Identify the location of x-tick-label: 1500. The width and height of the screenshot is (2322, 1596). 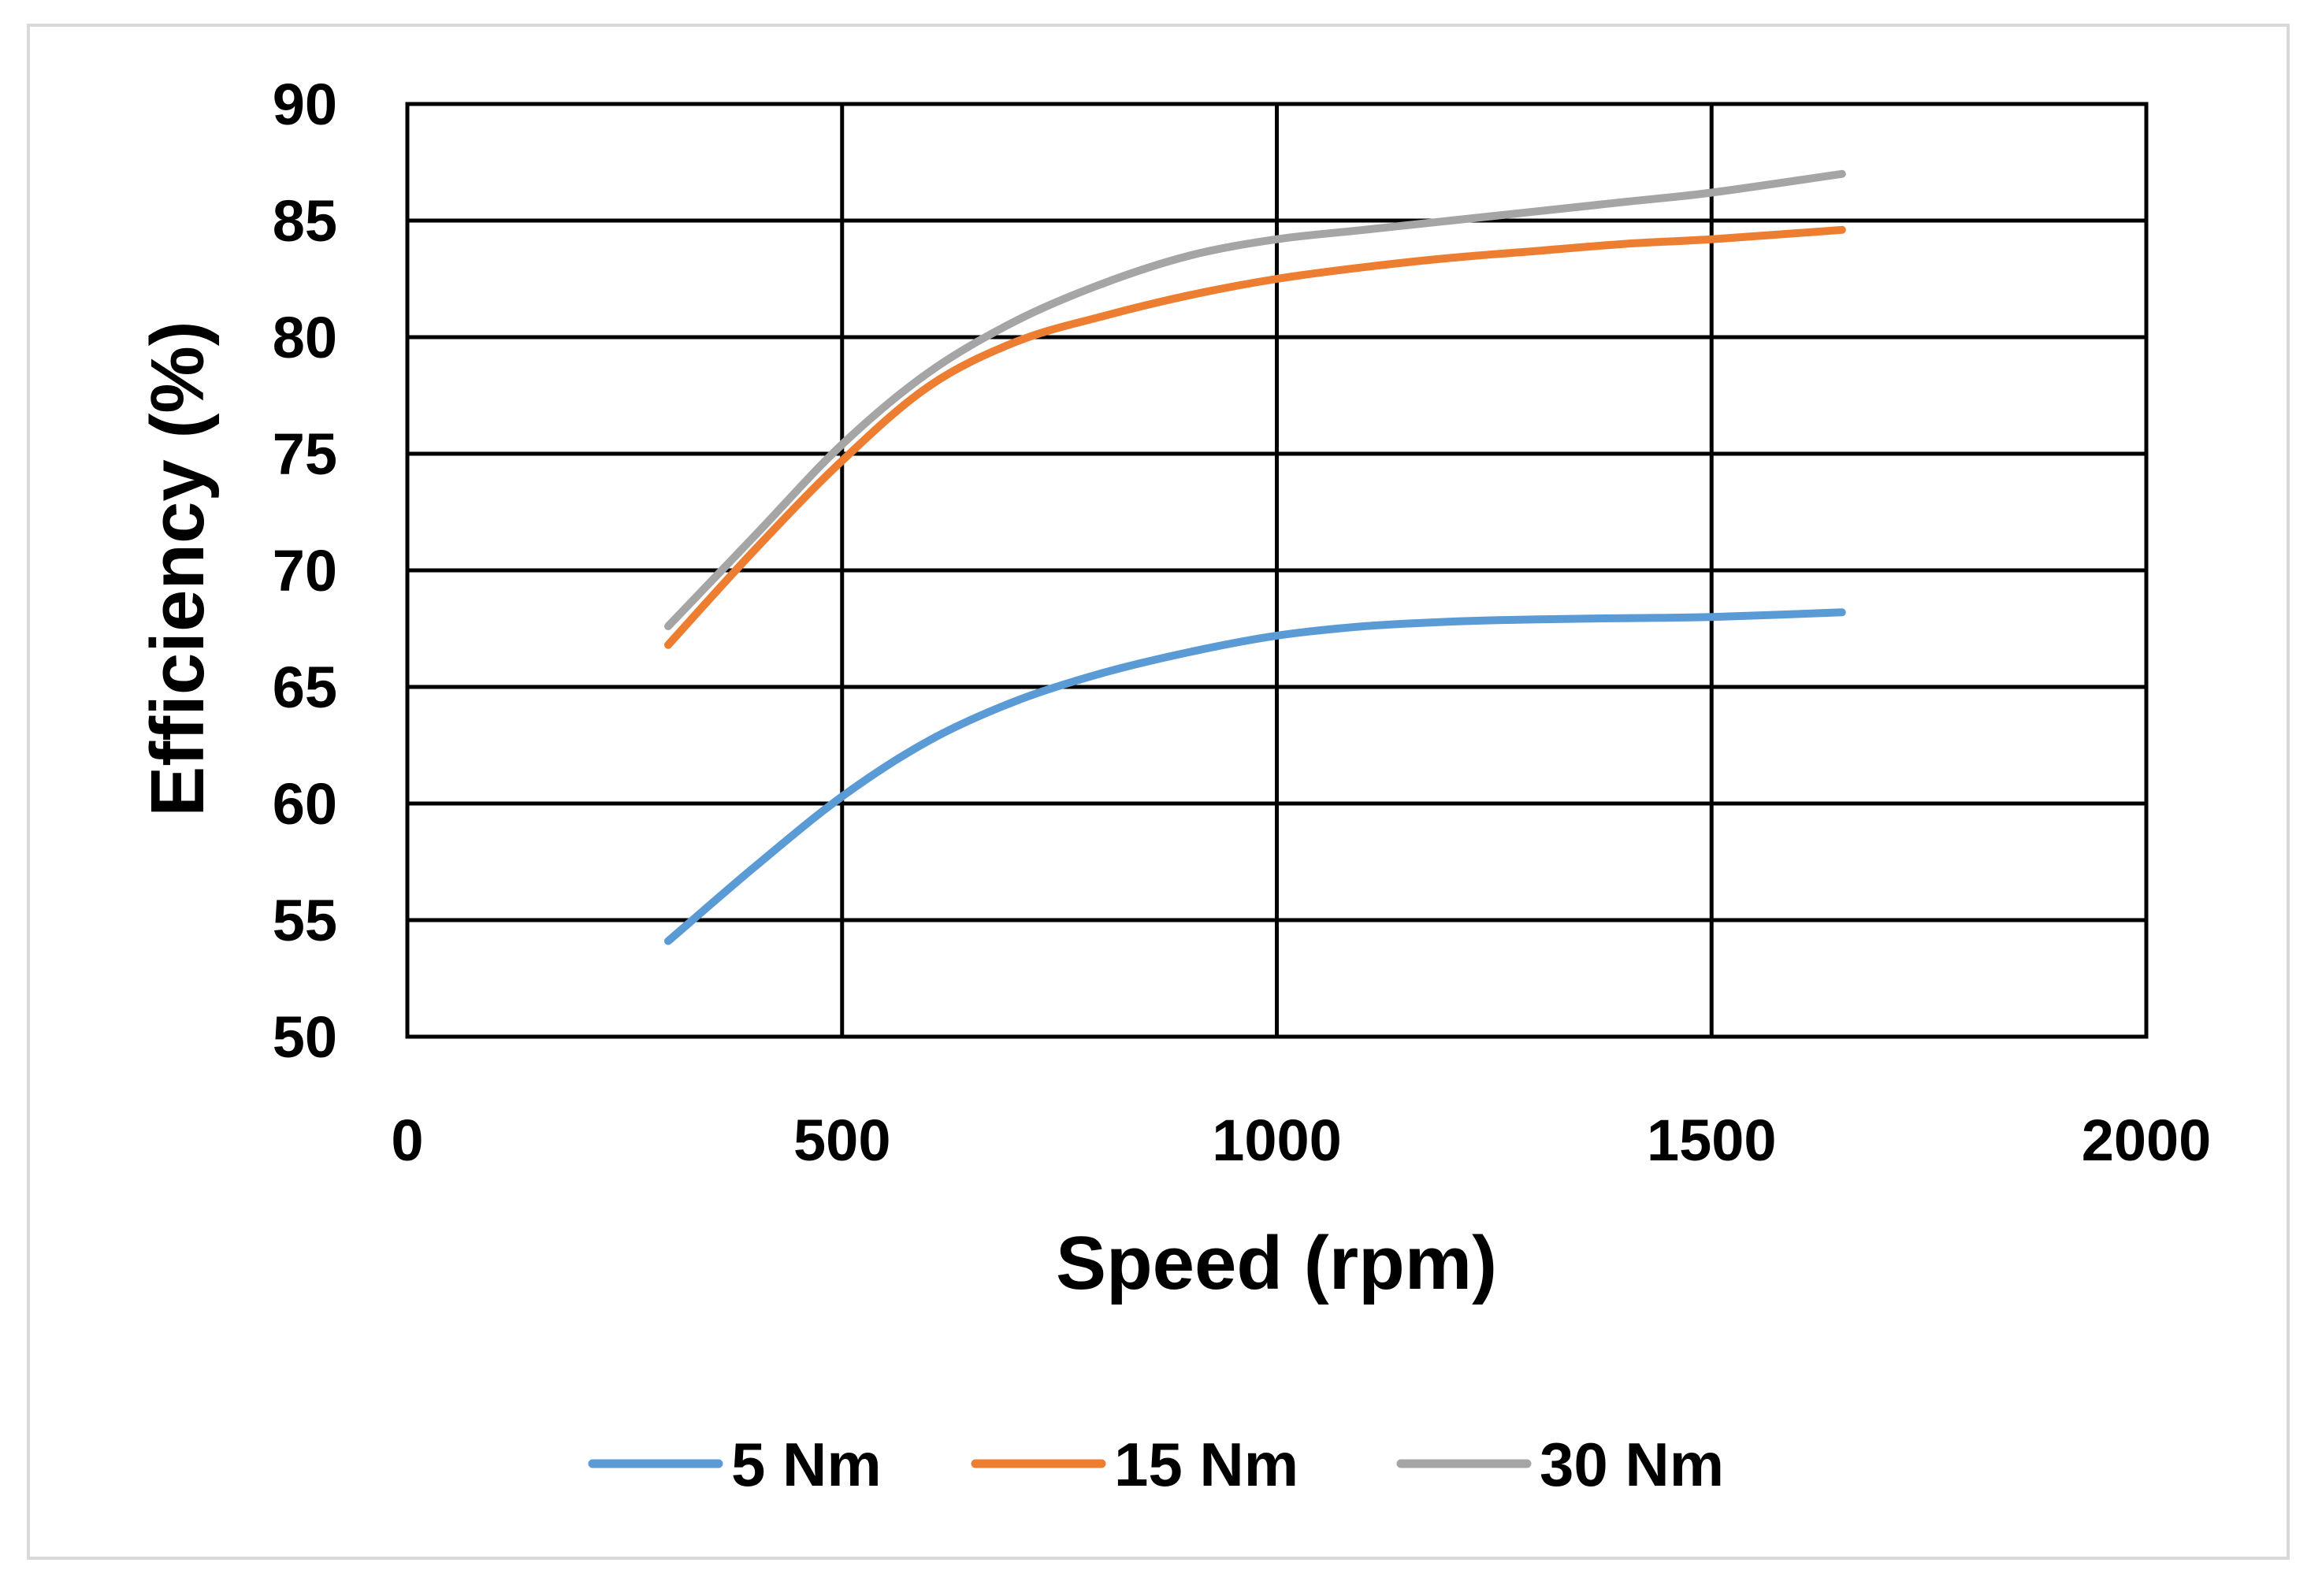
(1712, 1140).